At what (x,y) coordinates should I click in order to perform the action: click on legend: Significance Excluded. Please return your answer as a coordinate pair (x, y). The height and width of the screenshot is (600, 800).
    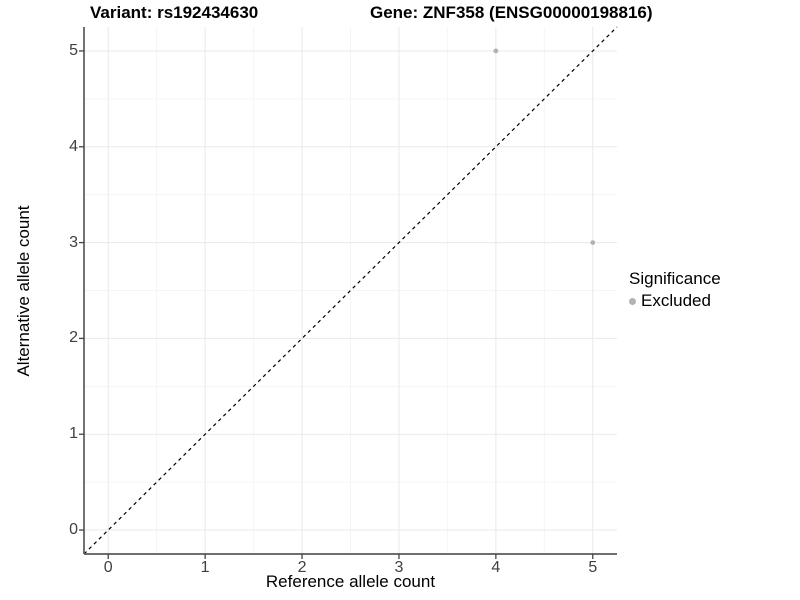
    Looking at the image, I should click on (675, 290).